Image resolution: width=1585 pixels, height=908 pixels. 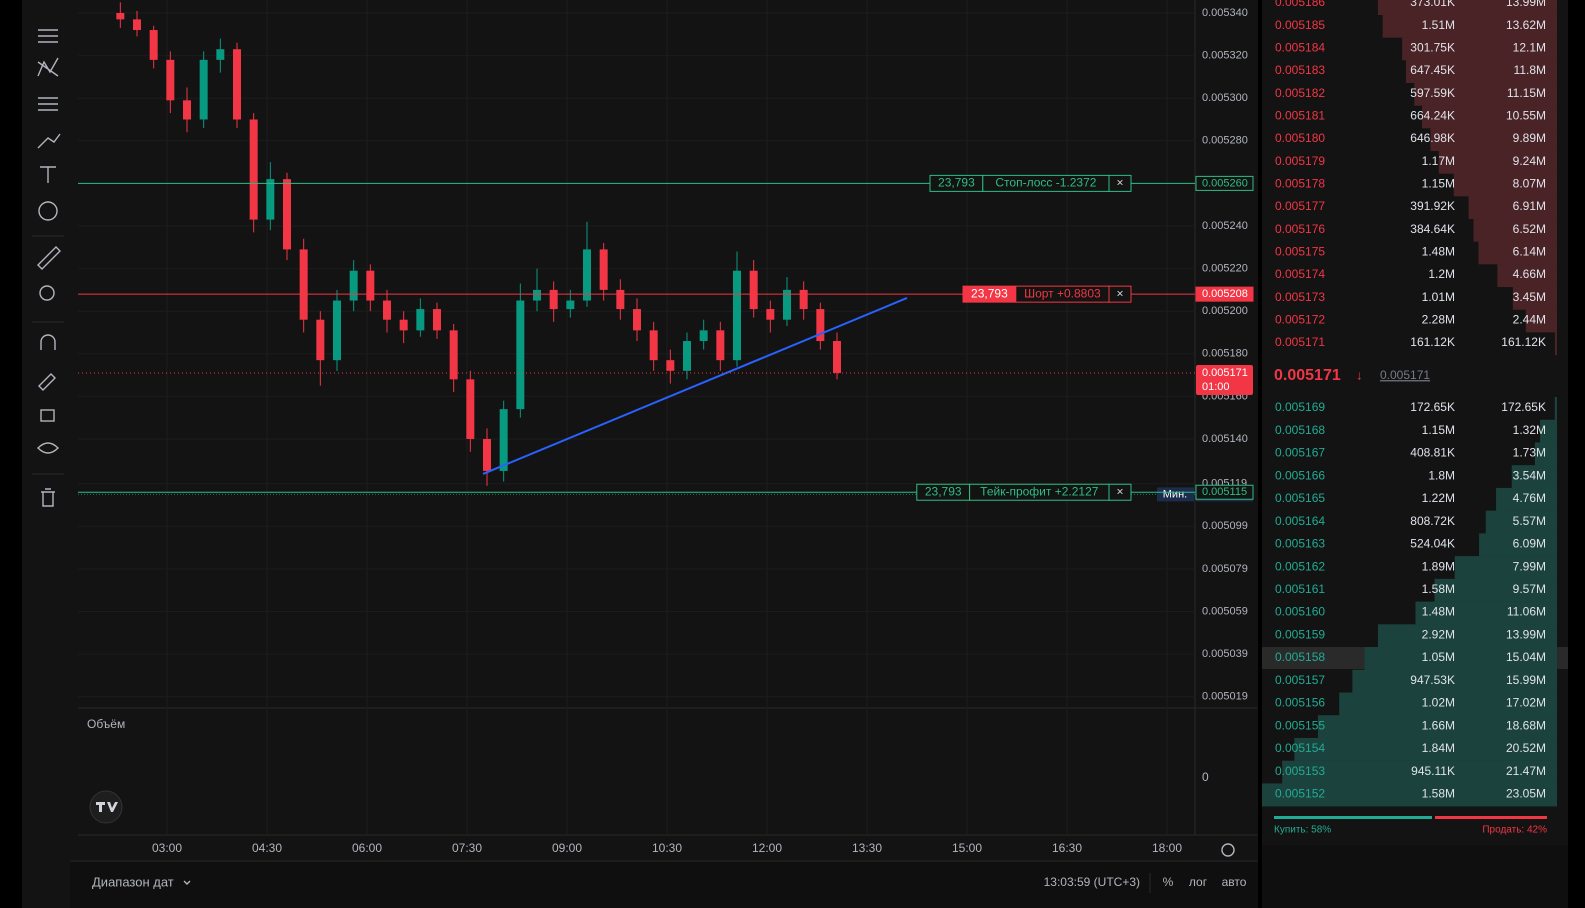 I want to click on price: 0.005169, so click(x=1300, y=407).